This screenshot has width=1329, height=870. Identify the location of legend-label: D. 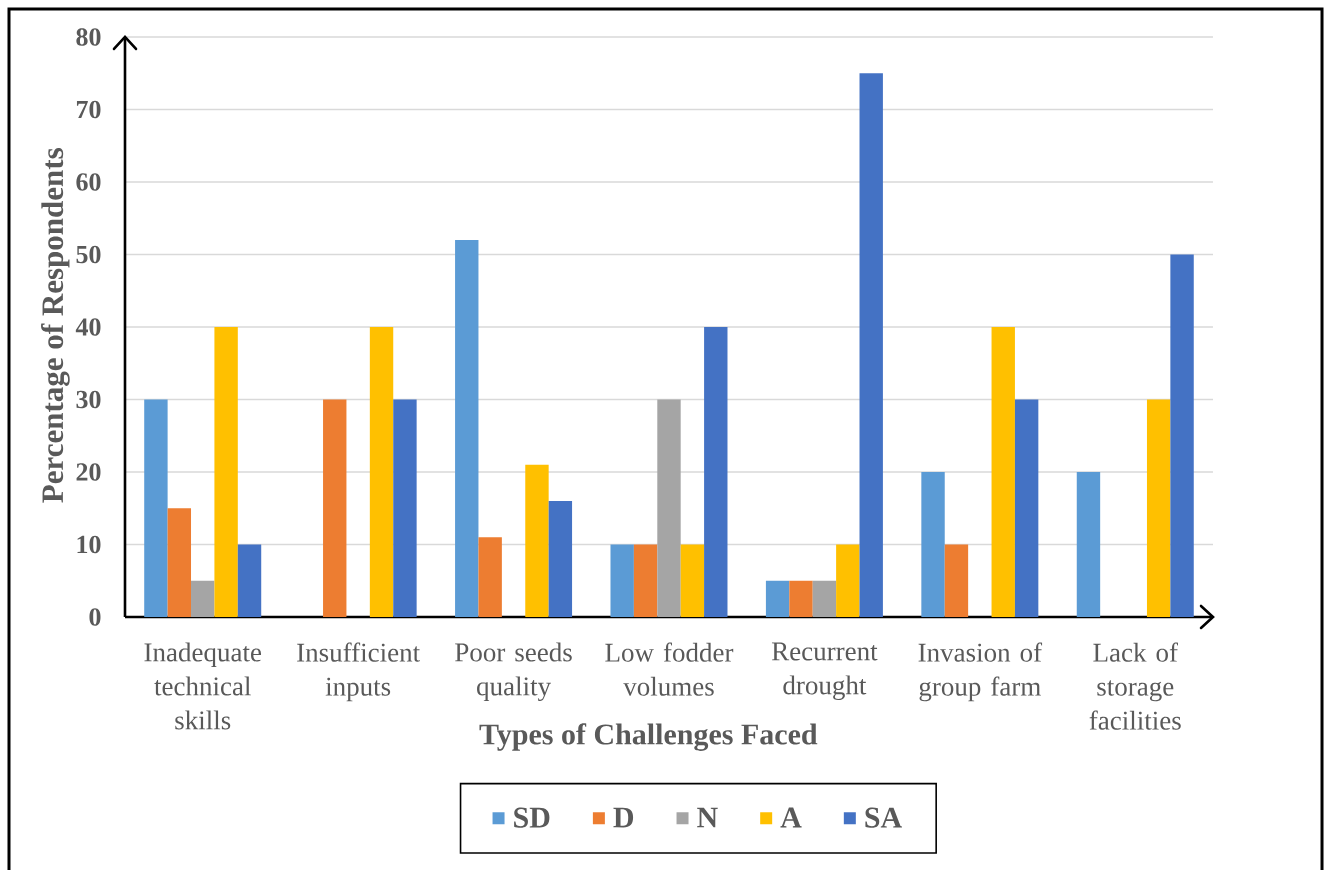
(623, 817).